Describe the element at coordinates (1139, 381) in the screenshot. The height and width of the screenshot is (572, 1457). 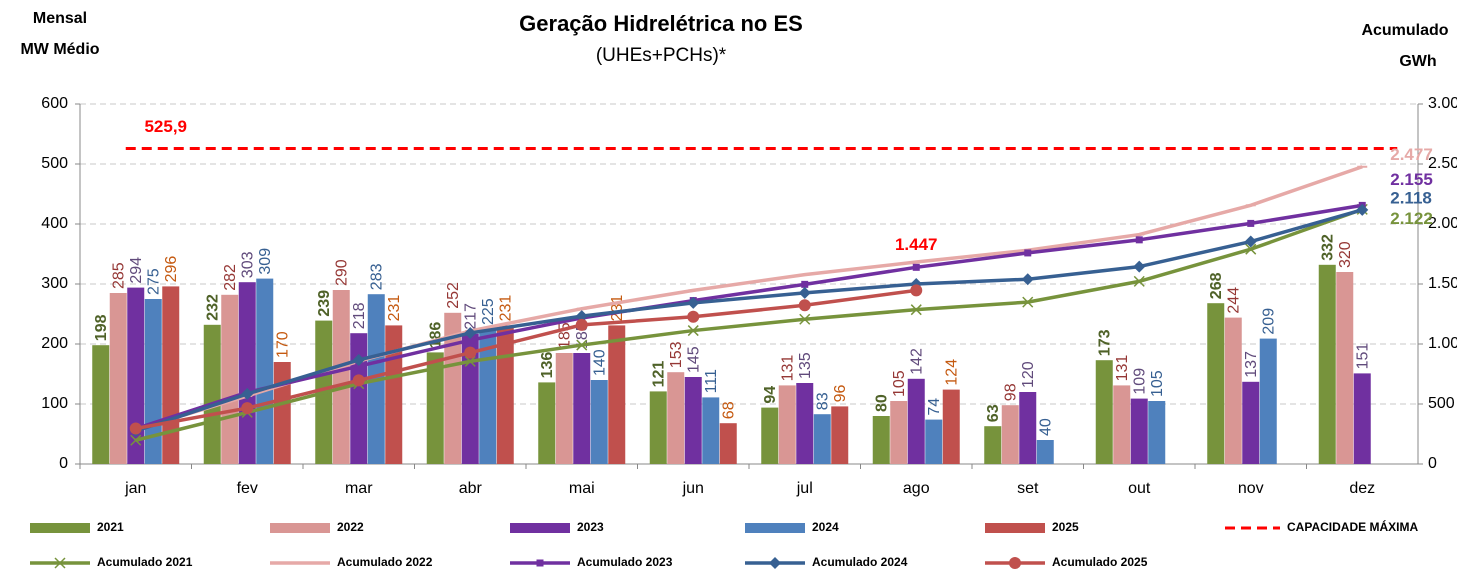
I see `bar-value-label: 109` at that location.